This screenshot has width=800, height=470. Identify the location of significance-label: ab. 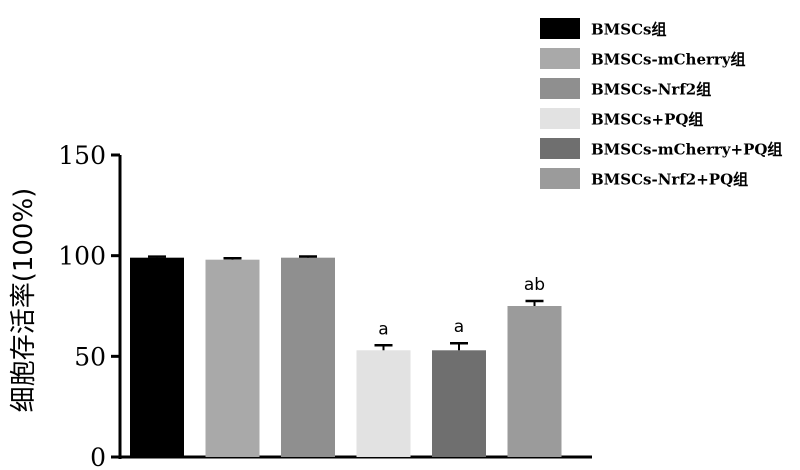
(534, 285).